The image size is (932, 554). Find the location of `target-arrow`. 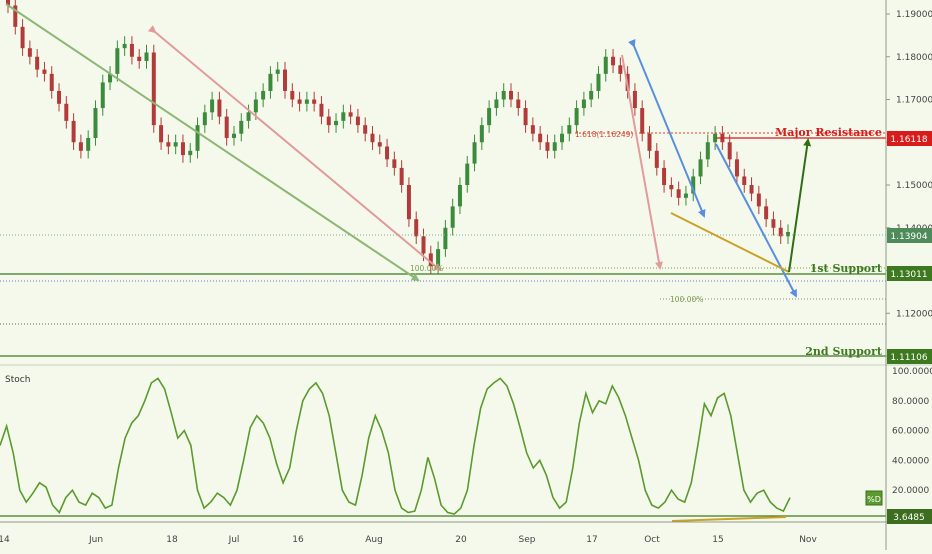

target-arrow is located at coordinates (800, 205).